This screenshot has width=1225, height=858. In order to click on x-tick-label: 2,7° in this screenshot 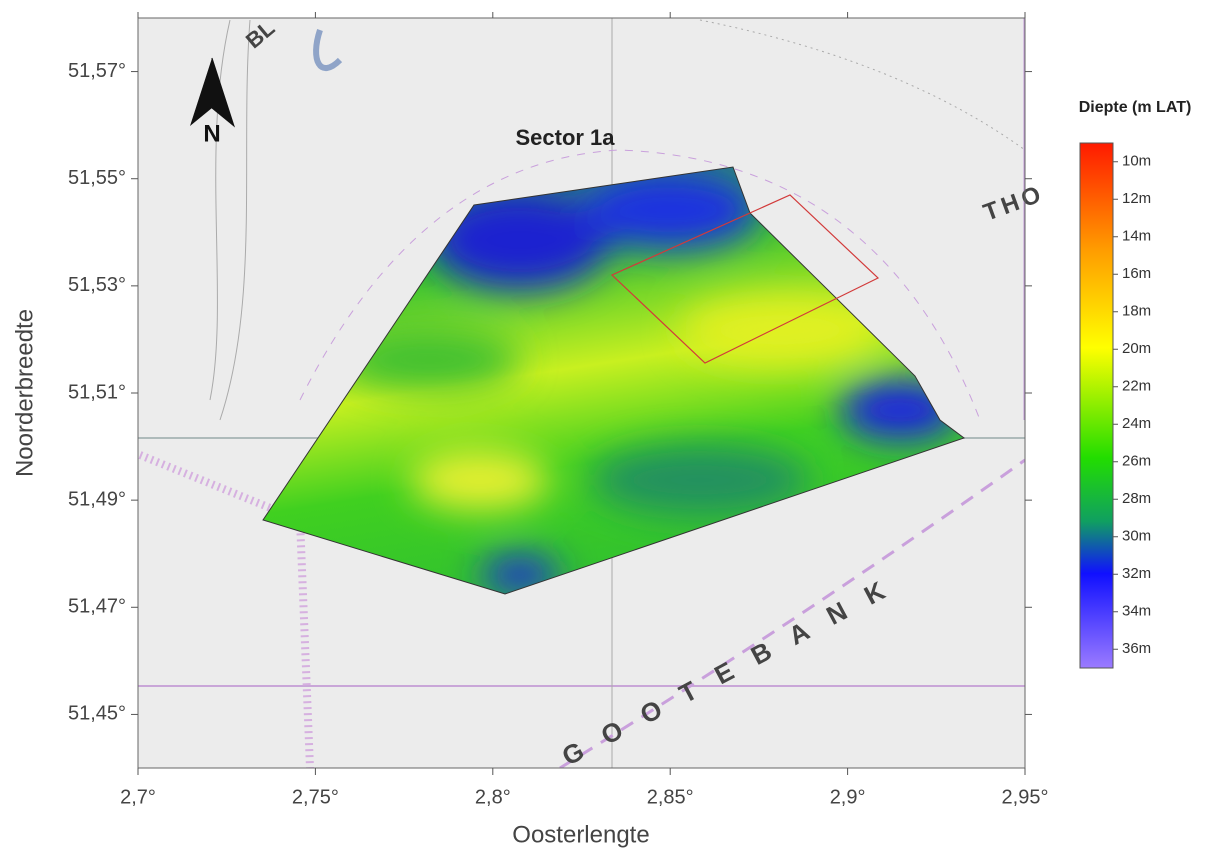, I will do `click(138, 797)`.